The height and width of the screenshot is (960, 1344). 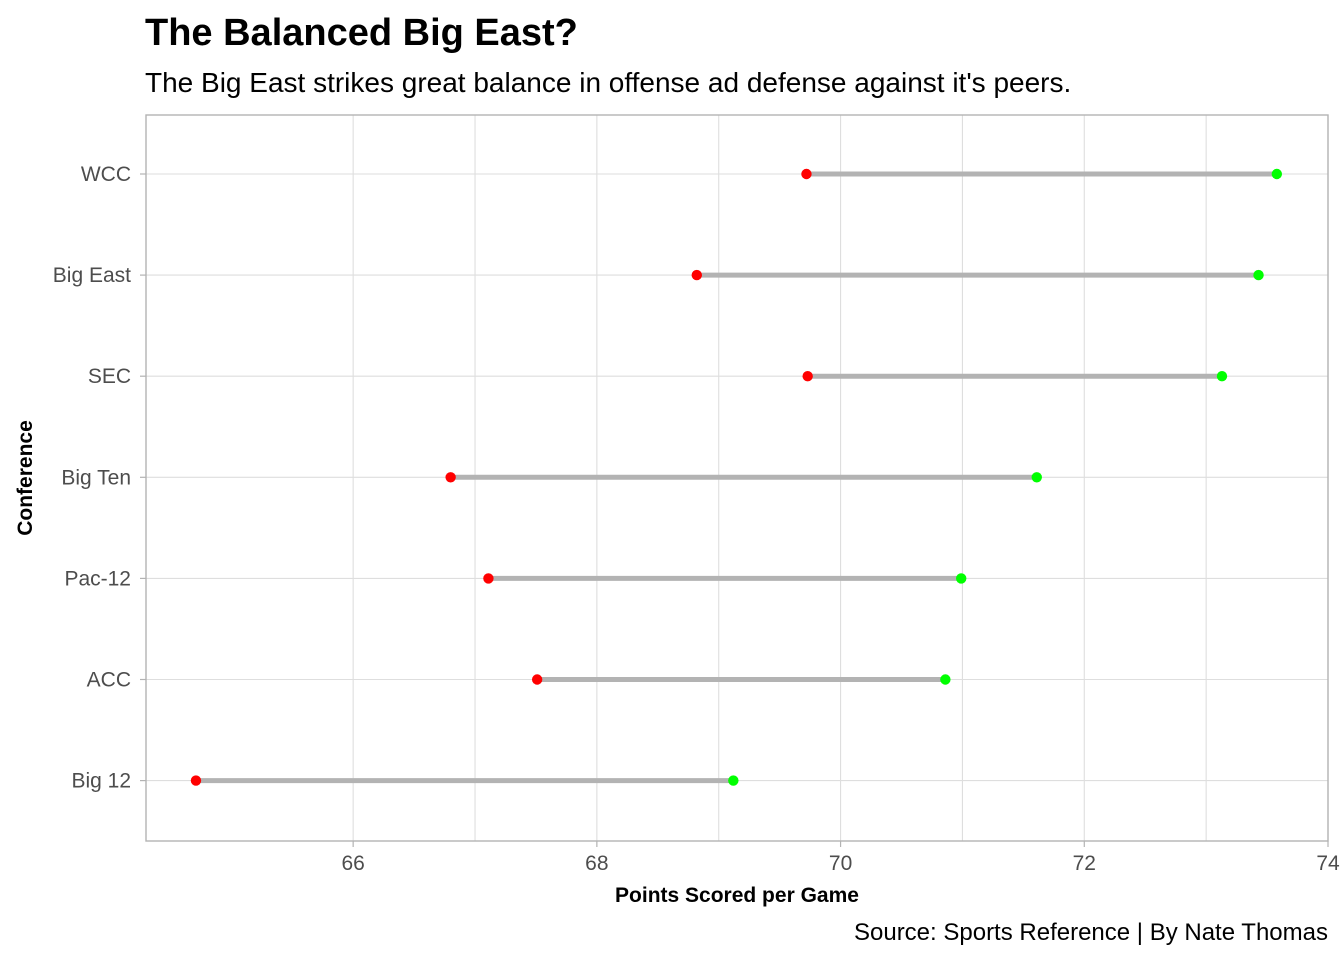 I want to click on y-tick-label: WCC, so click(x=106, y=174).